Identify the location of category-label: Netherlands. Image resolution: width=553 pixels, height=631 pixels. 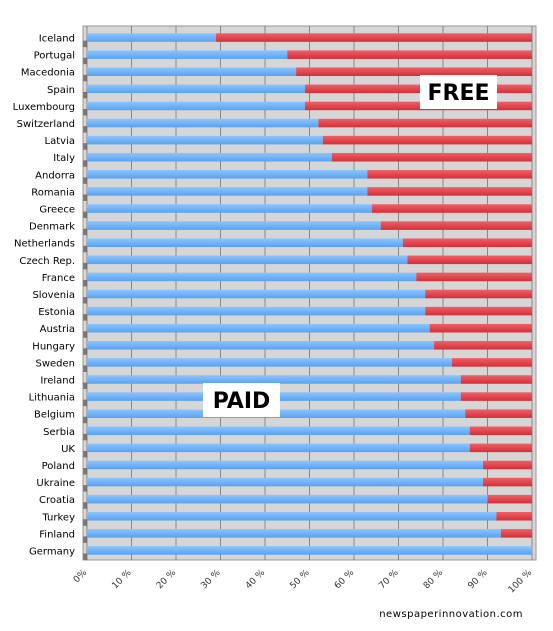
(44, 244).